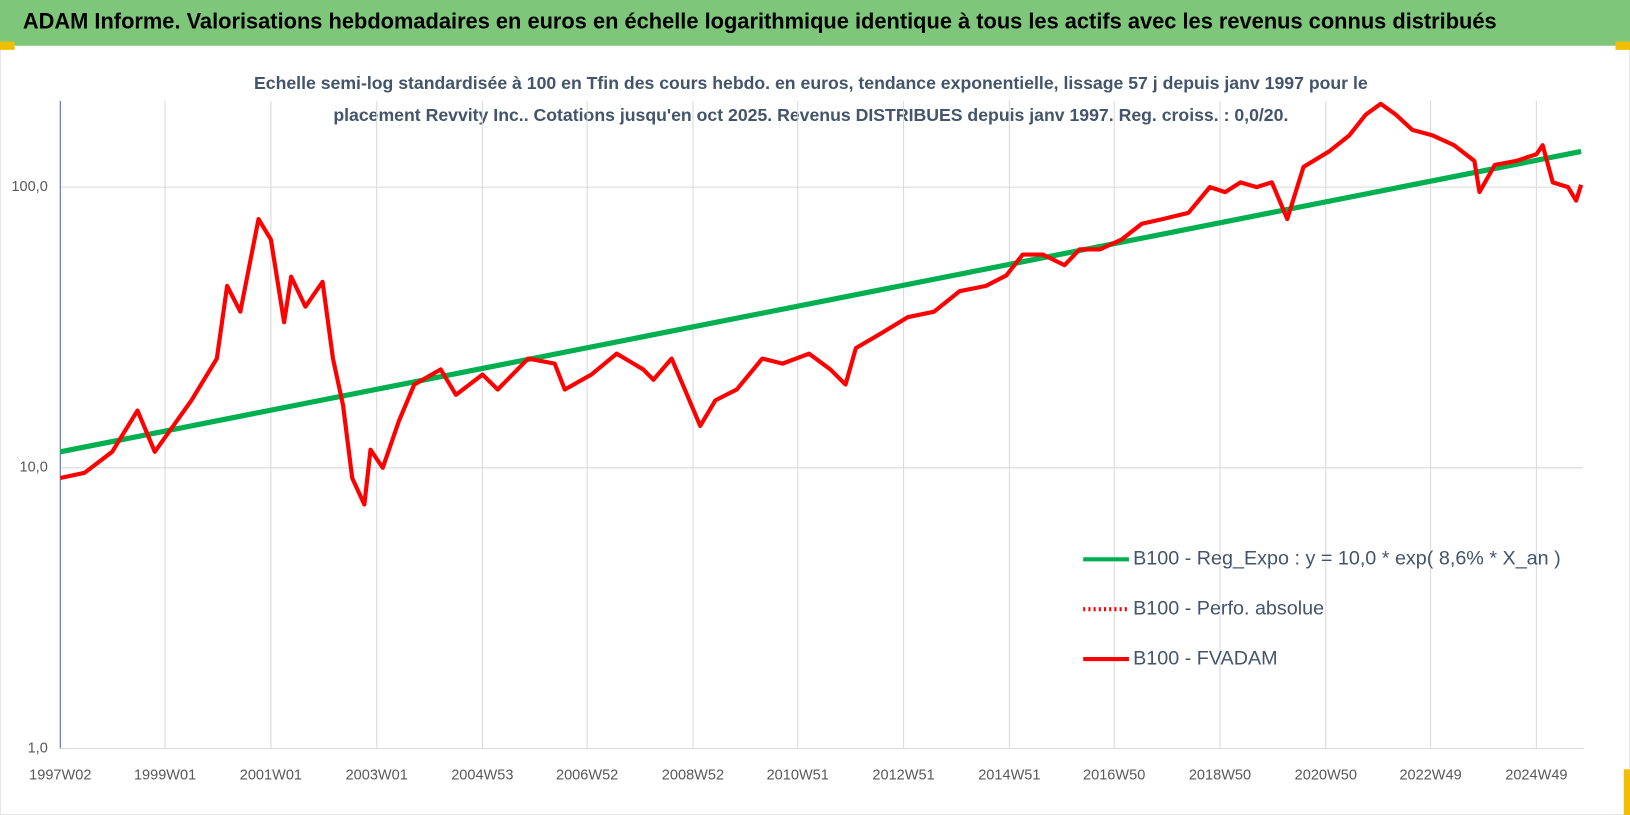 The width and height of the screenshot is (1630, 815). Describe the element at coordinates (1326, 775) in the screenshot. I see `x-tick-label: 2020W50` at that location.